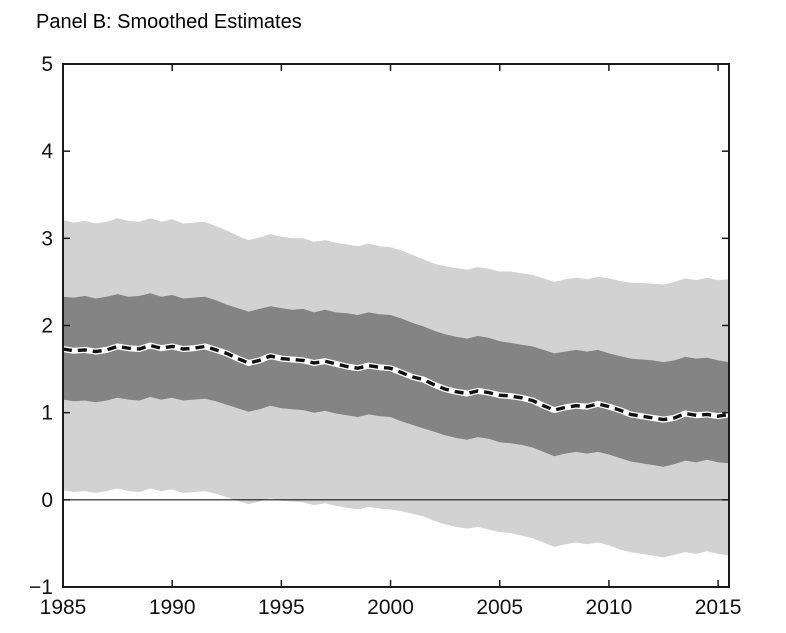  What do you see at coordinates (169, 22) in the screenshot?
I see `chart-title: Panel B: Smoothed Estimates` at bounding box center [169, 22].